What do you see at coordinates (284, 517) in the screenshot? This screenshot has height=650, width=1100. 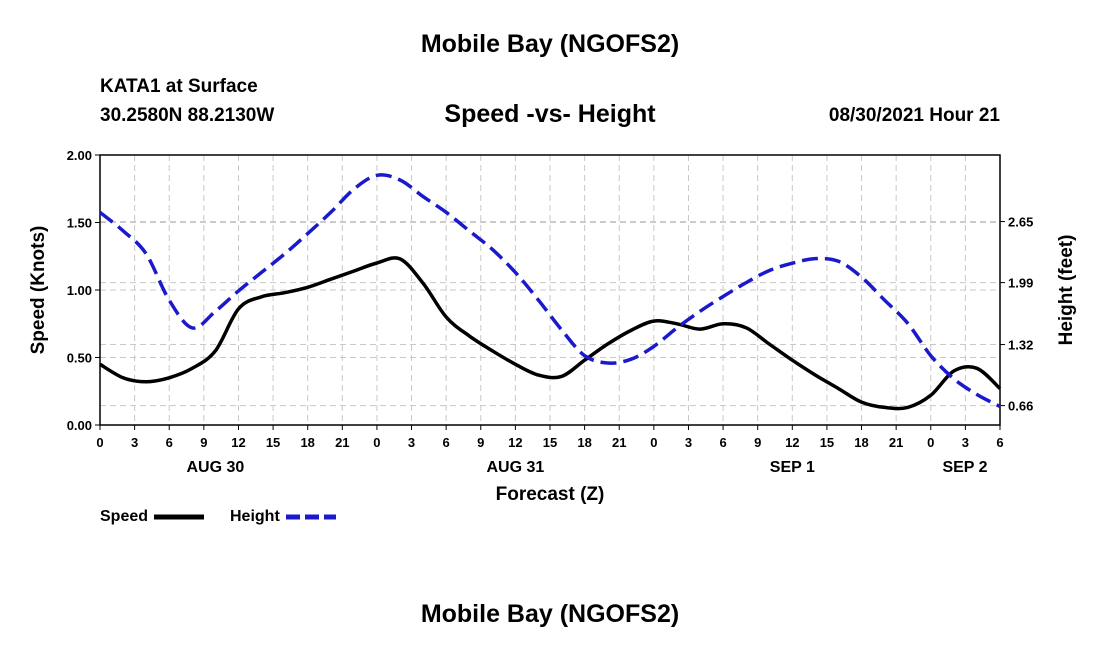 I see `legend-height: Height` at bounding box center [284, 517].